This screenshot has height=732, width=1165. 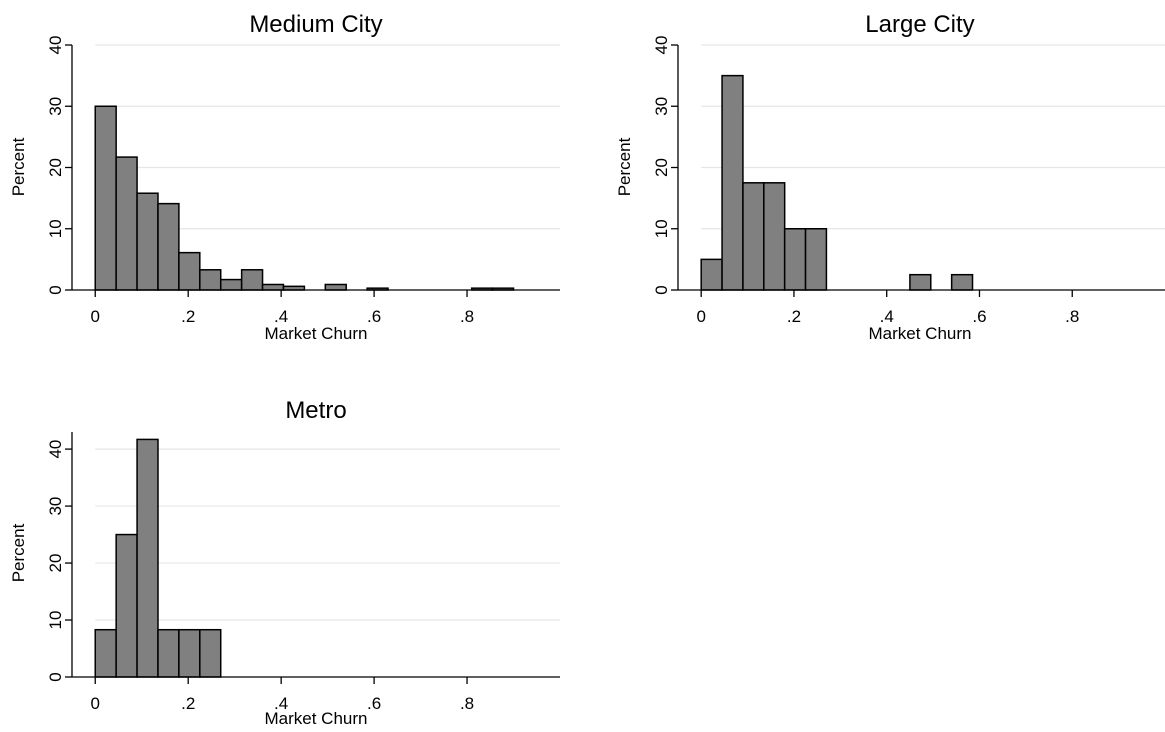 What do you see at coordinates (315, 410) in the screenshot?
I see `panel-title: Metro` at bounding box center [315, 410].